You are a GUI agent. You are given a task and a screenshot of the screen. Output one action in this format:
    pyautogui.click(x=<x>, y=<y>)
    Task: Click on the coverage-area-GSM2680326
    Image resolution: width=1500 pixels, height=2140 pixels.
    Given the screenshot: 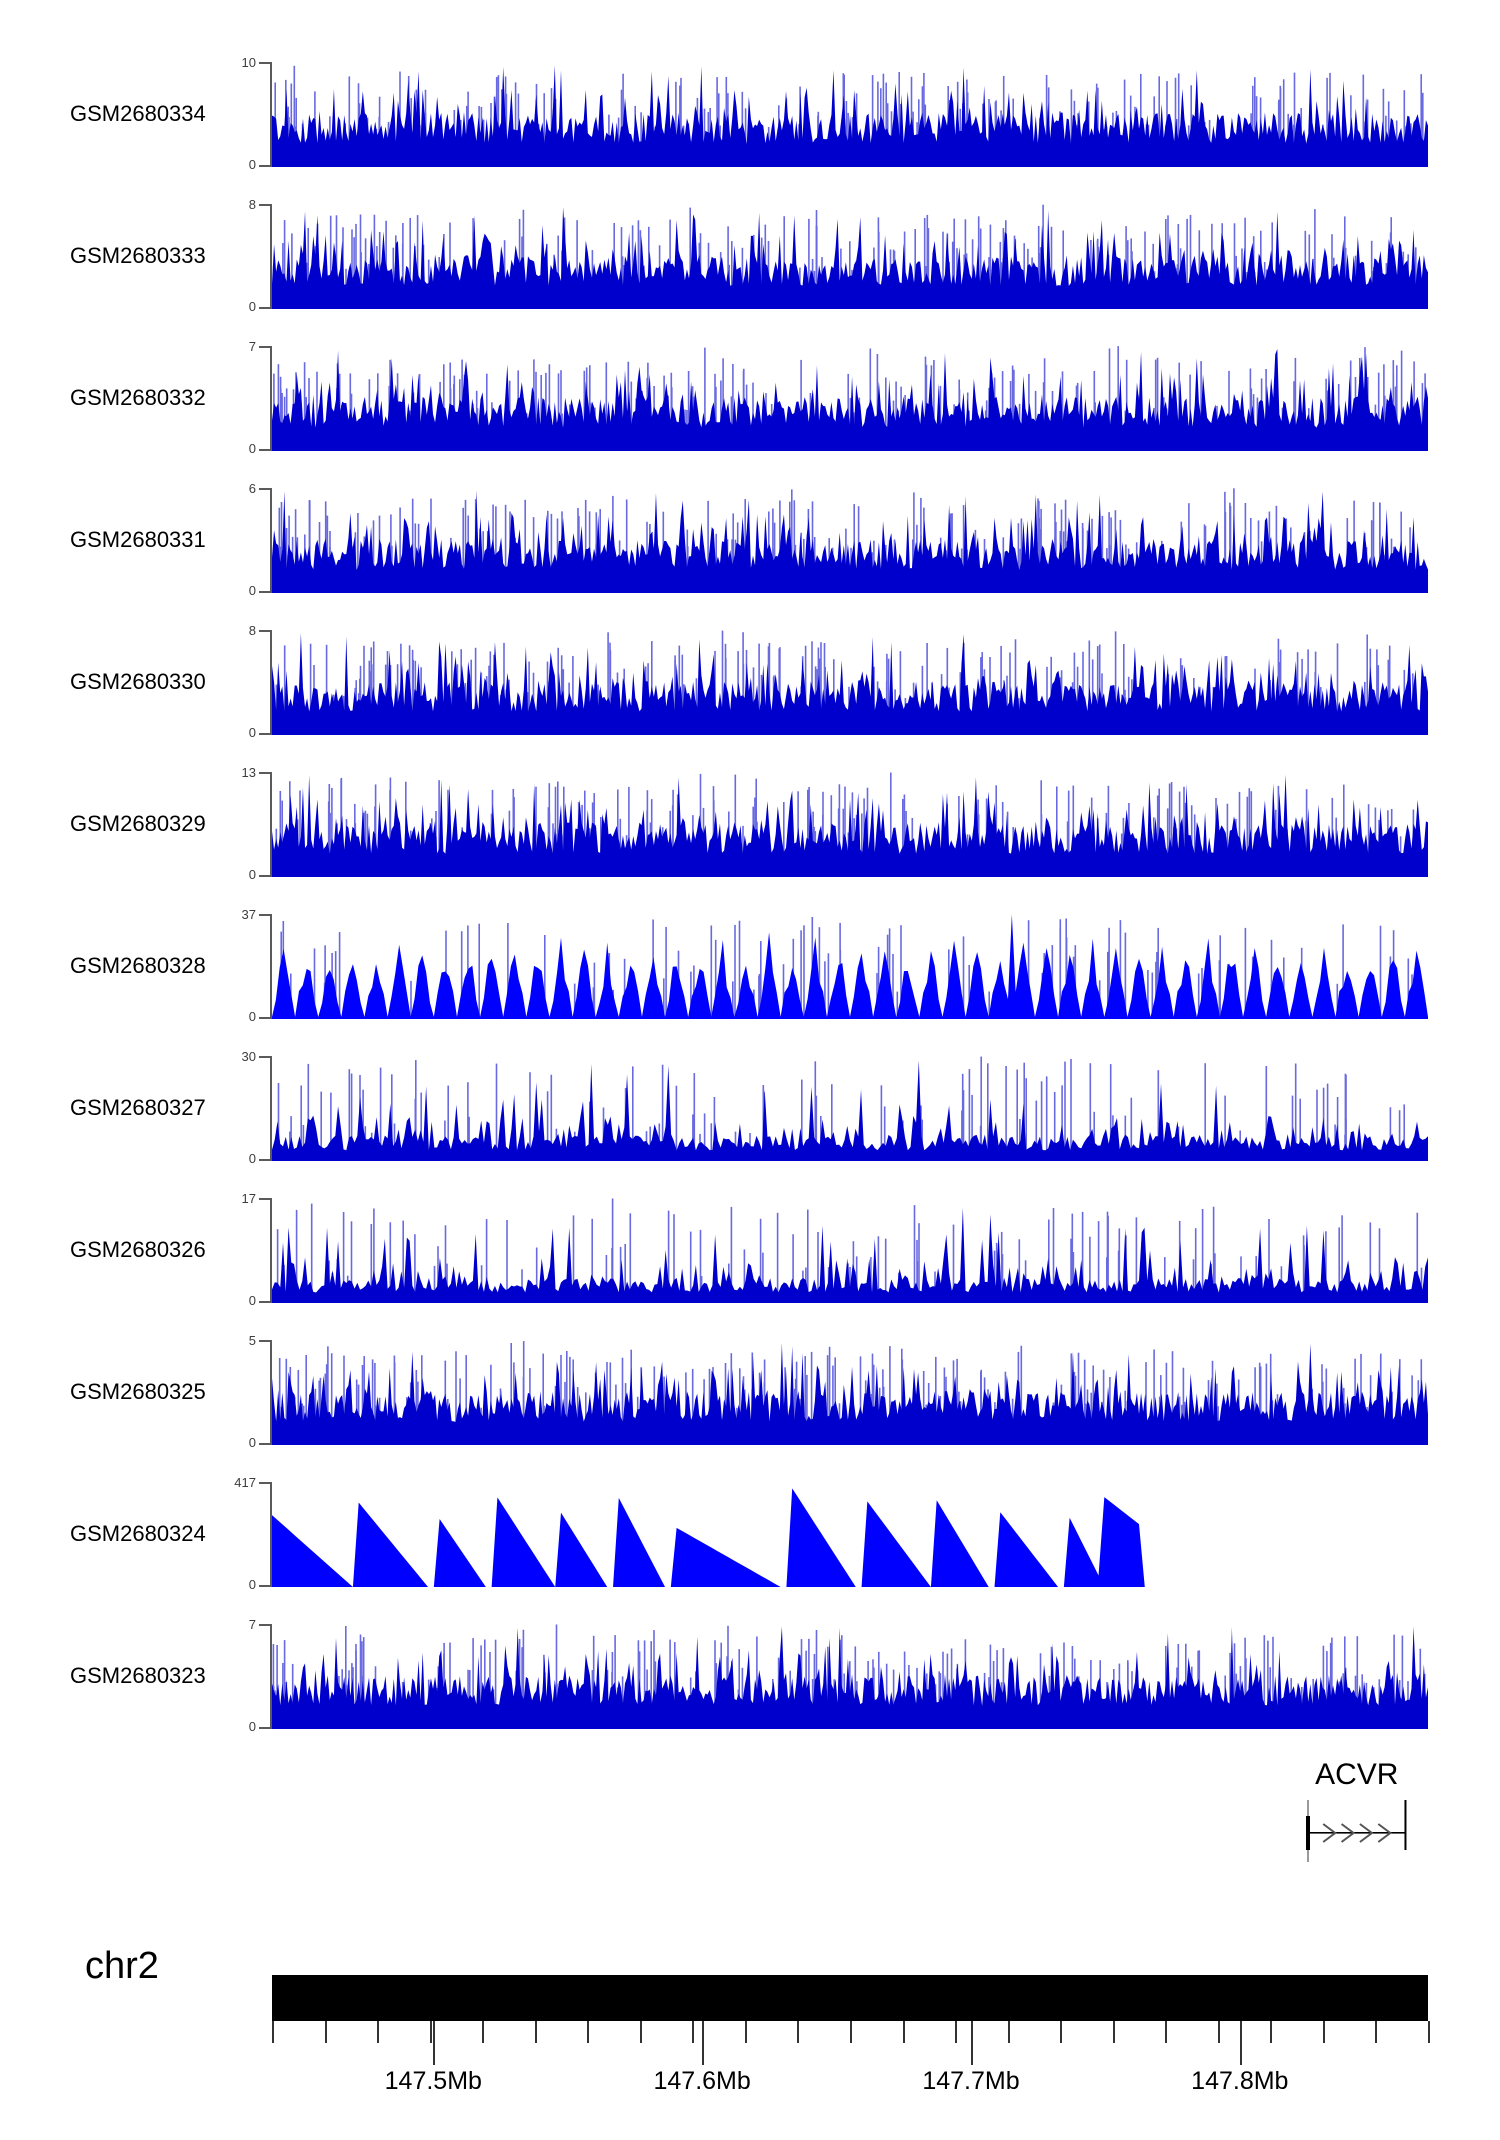 What is the action you would take?
    pyautogui.click(x=850, y=1250)
    